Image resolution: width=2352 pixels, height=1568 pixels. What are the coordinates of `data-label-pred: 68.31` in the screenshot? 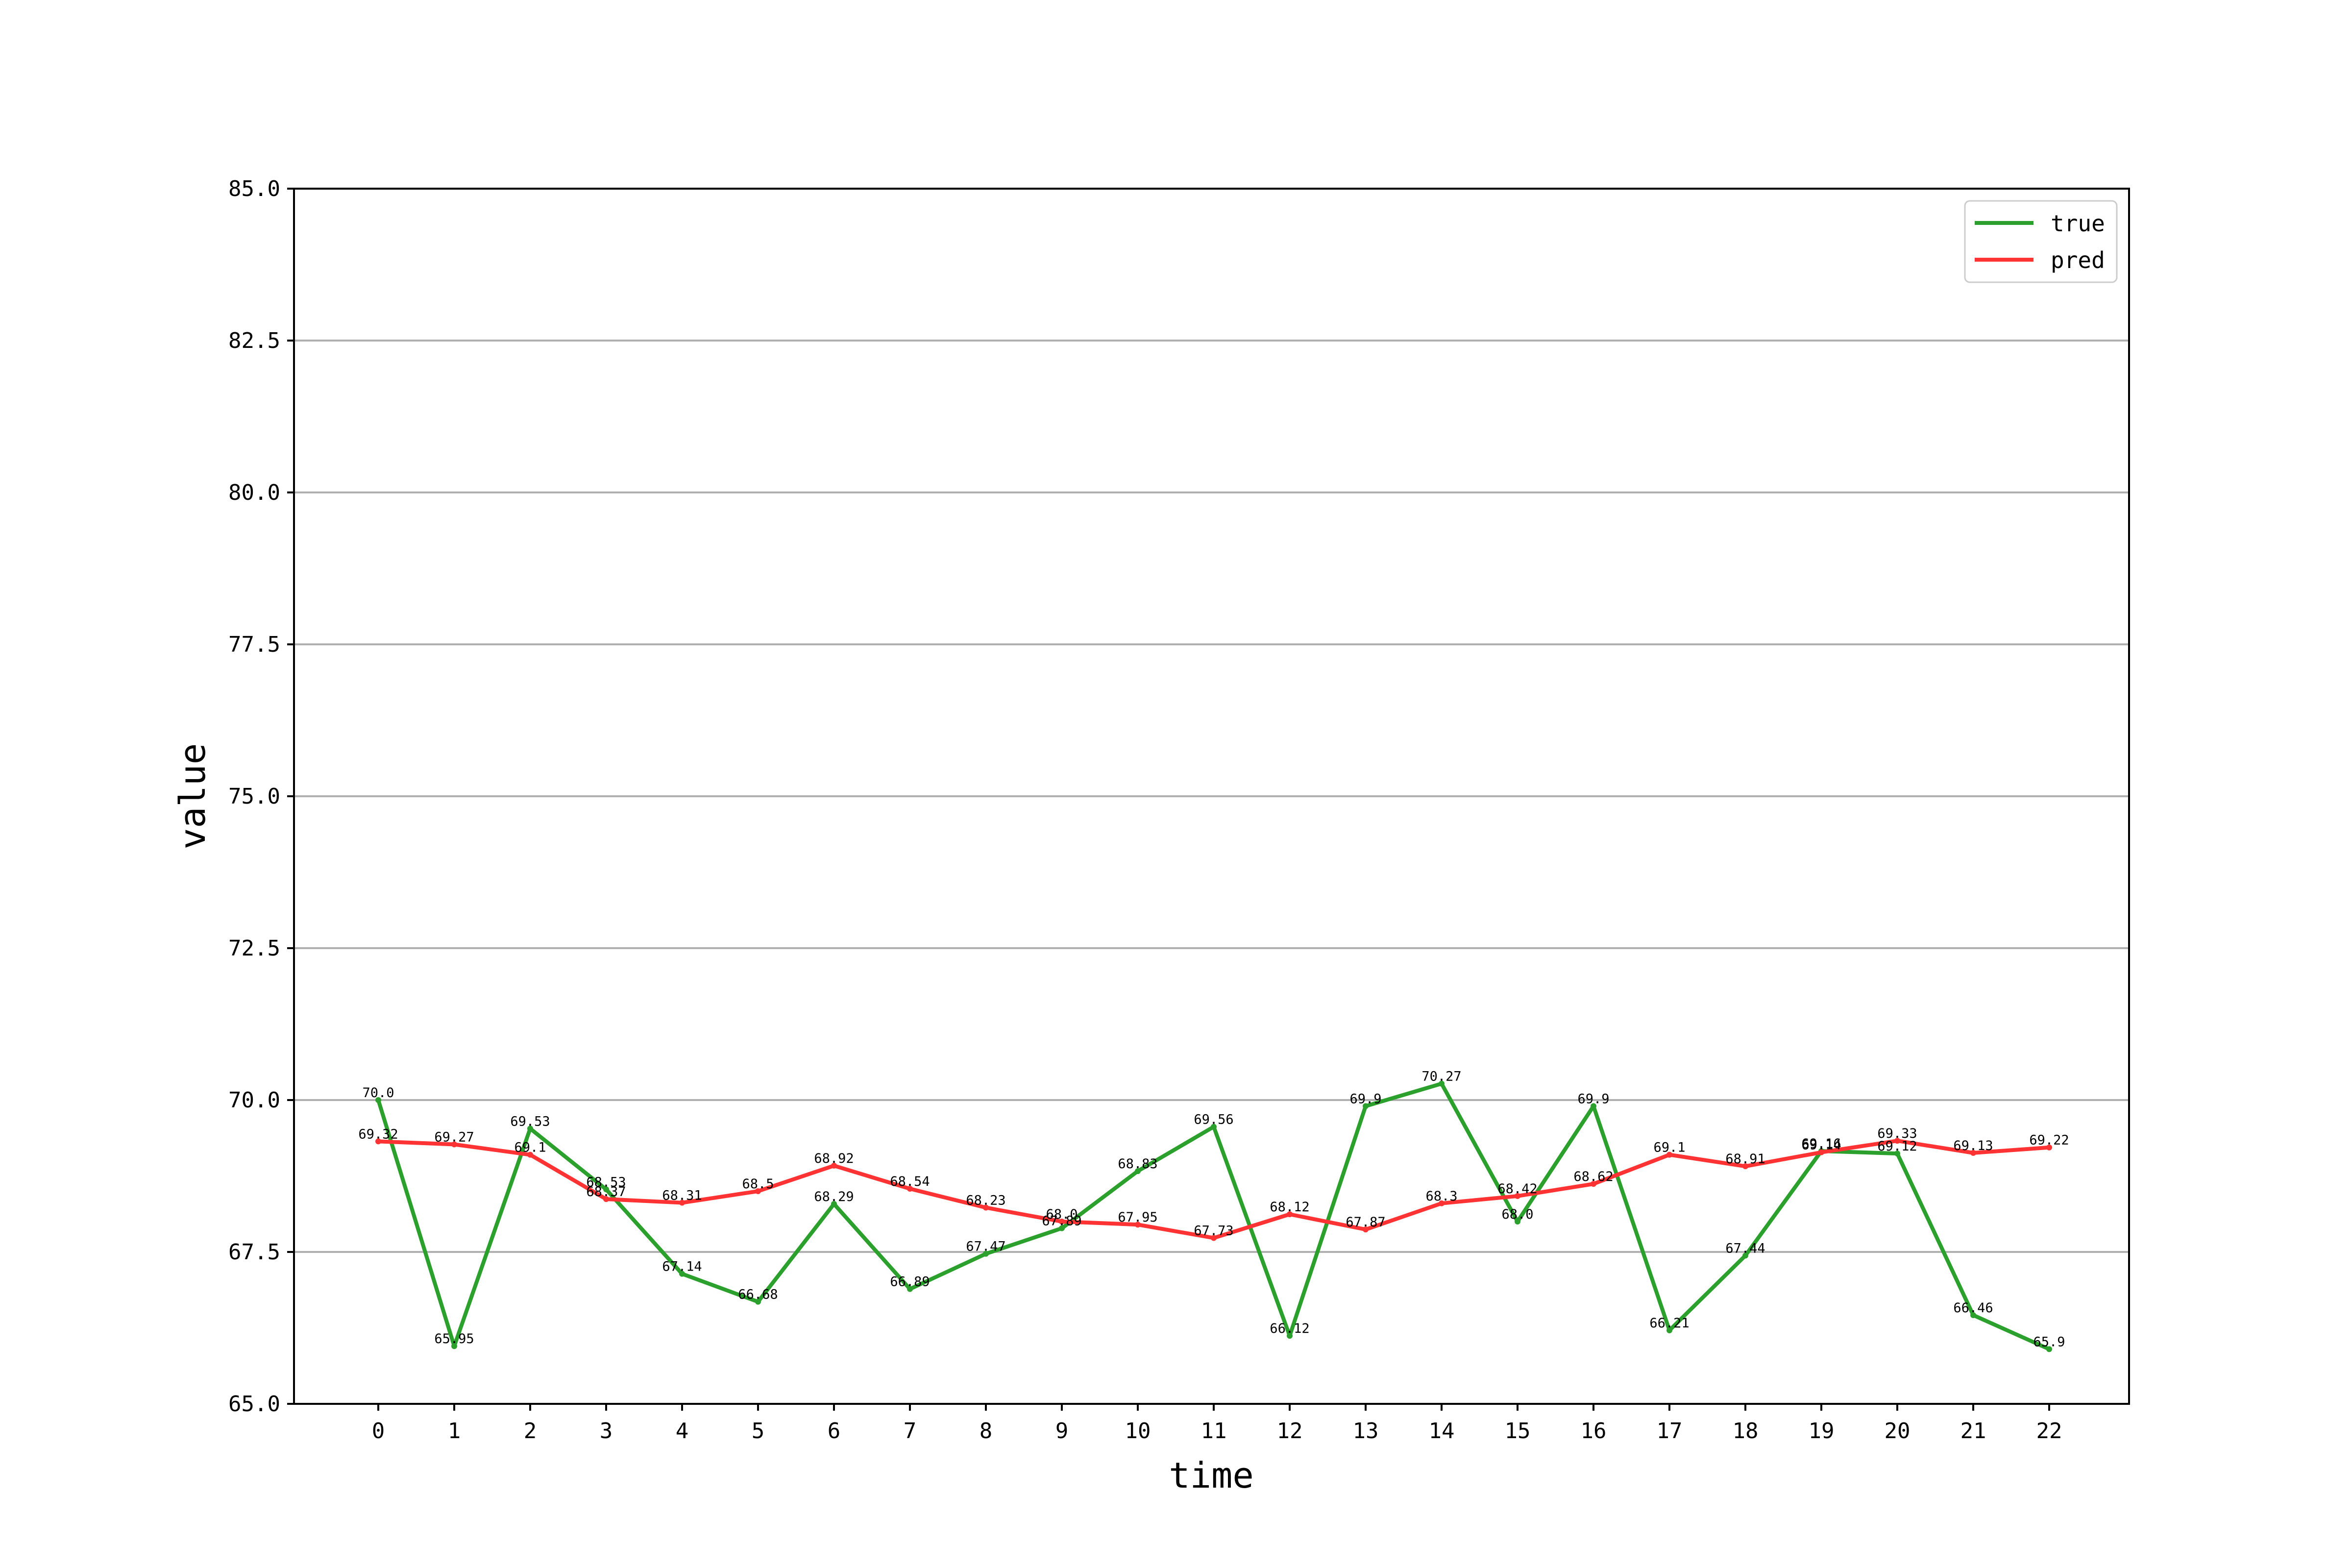 It's located at (682, 1195).